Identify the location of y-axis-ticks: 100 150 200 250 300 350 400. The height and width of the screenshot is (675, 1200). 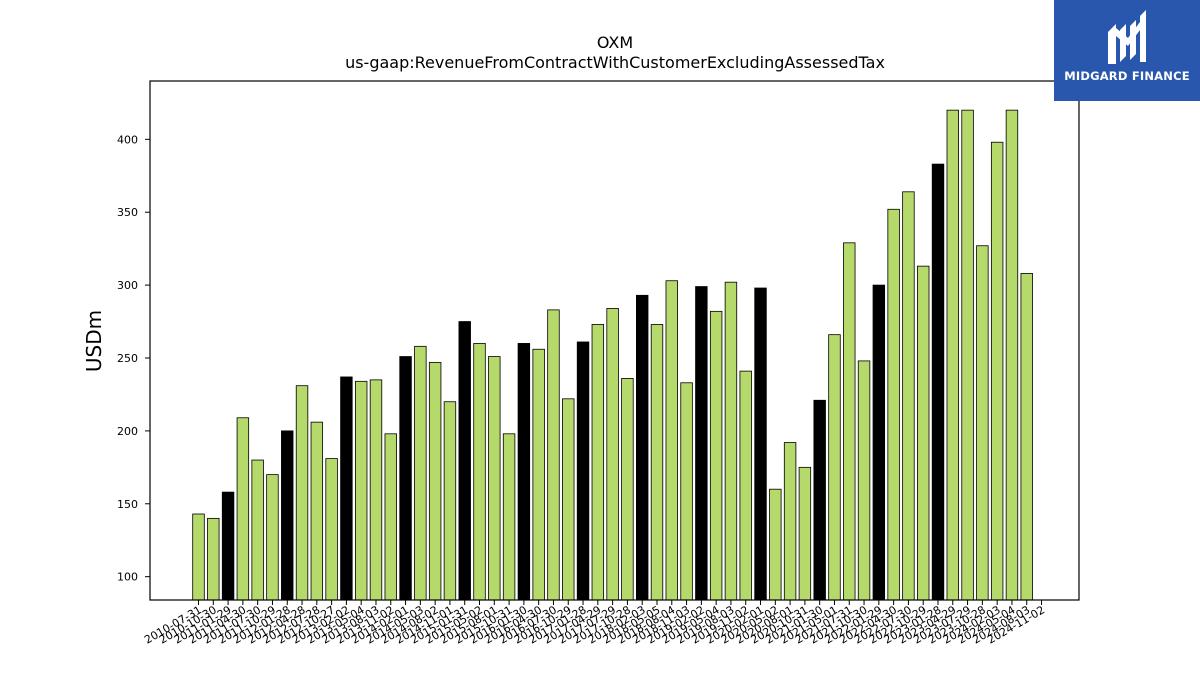
(133, 358).